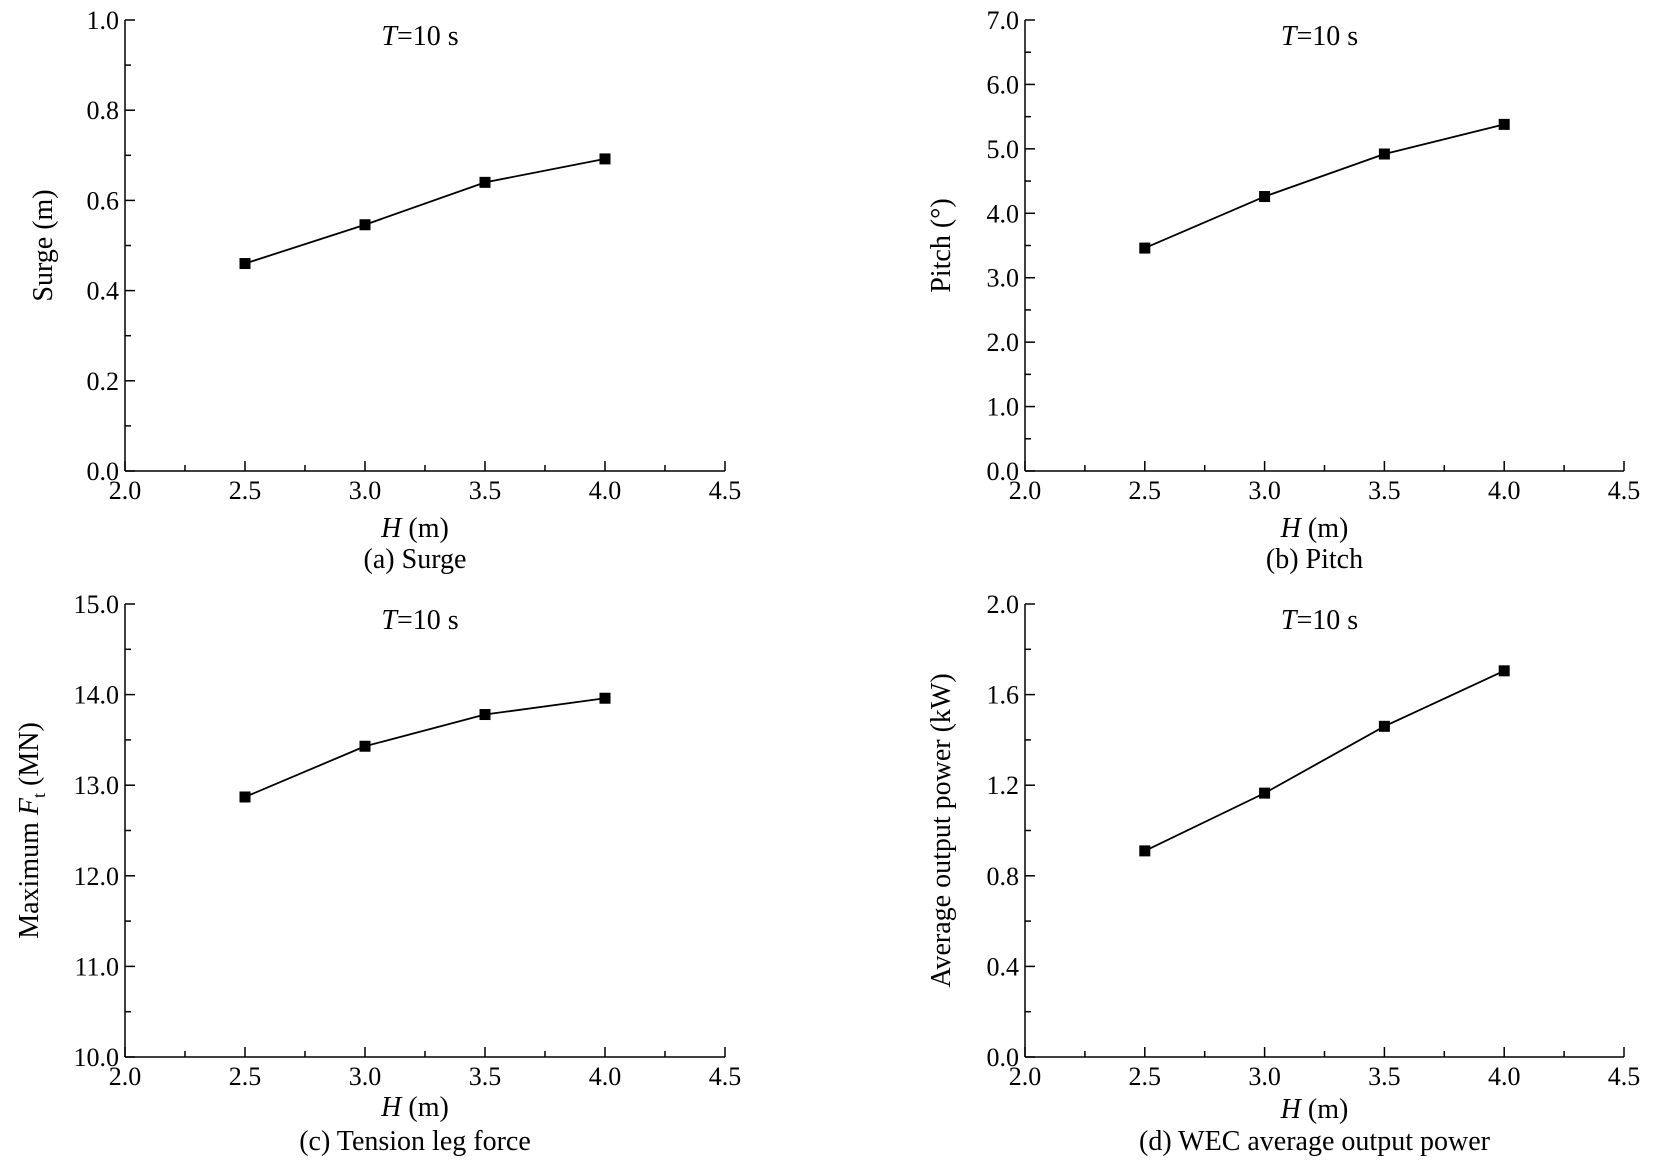  I want to click on panel-caption: (c) Tension leg force, so click(415, 1141).